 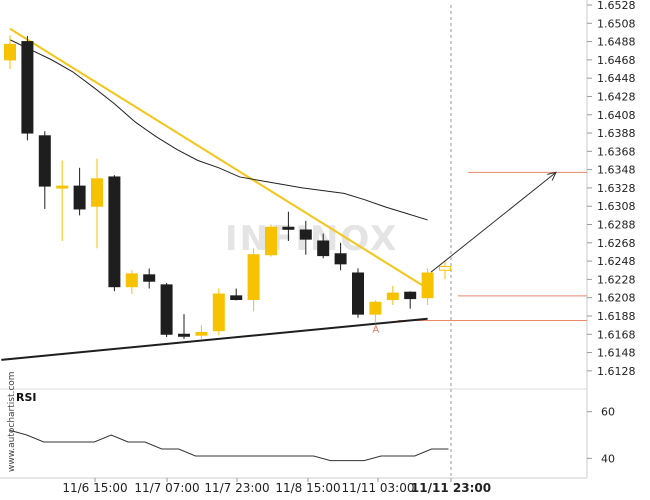 What do you see at coordinates (608, 458) in the screenshot?
I see `rsi-tick-label: 40` at bounding box center [608, 458].